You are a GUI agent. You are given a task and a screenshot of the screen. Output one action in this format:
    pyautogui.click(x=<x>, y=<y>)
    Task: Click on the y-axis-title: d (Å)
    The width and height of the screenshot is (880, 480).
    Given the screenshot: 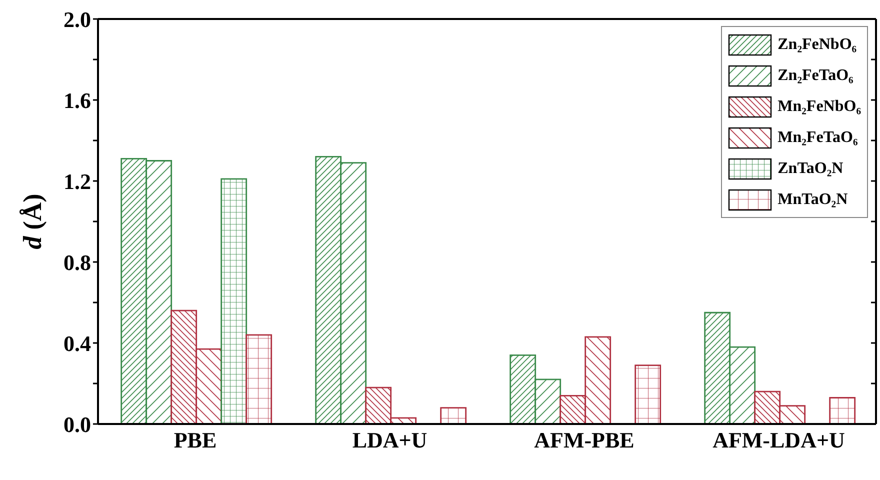 What is the action you would take?
    pyautogui.click(x=32, y=222)
    